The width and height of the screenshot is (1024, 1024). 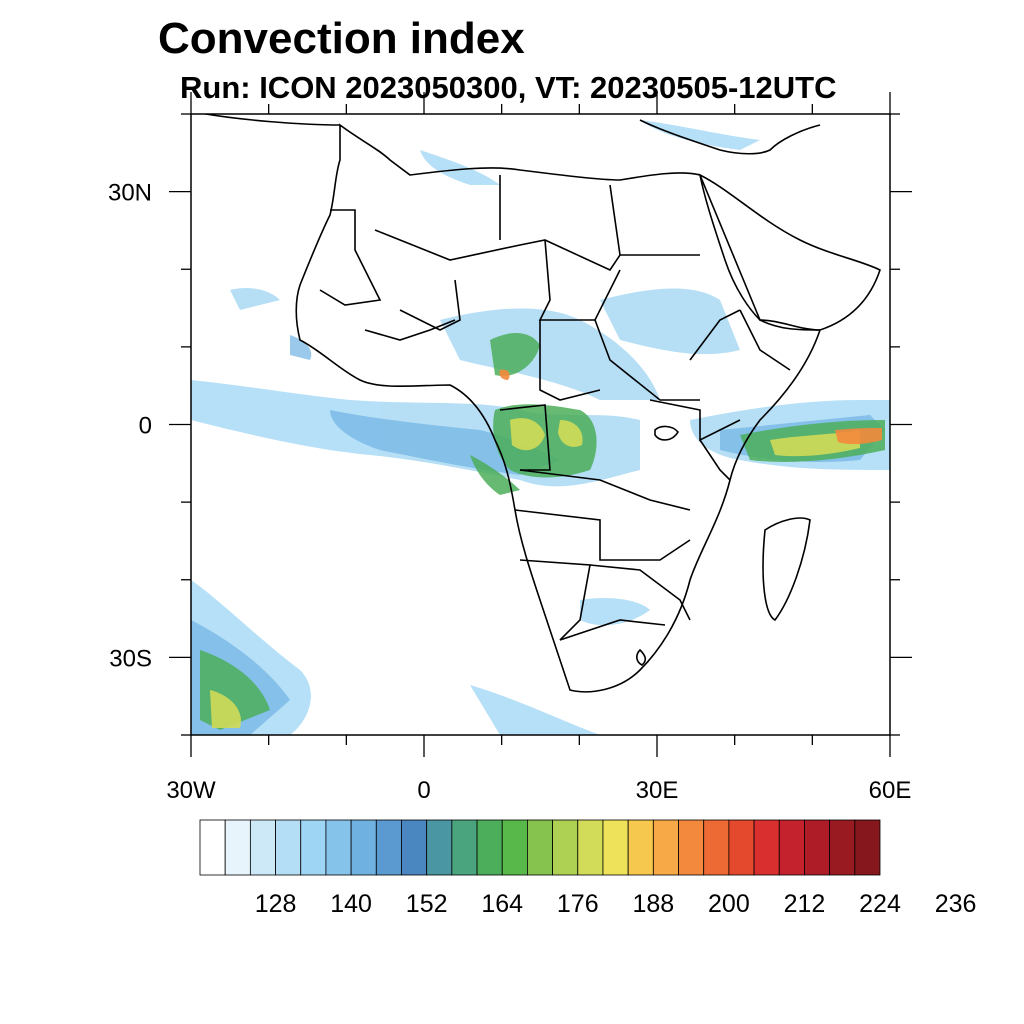 I want to click on colorbar-label: 176, so click(x=578, y=904).